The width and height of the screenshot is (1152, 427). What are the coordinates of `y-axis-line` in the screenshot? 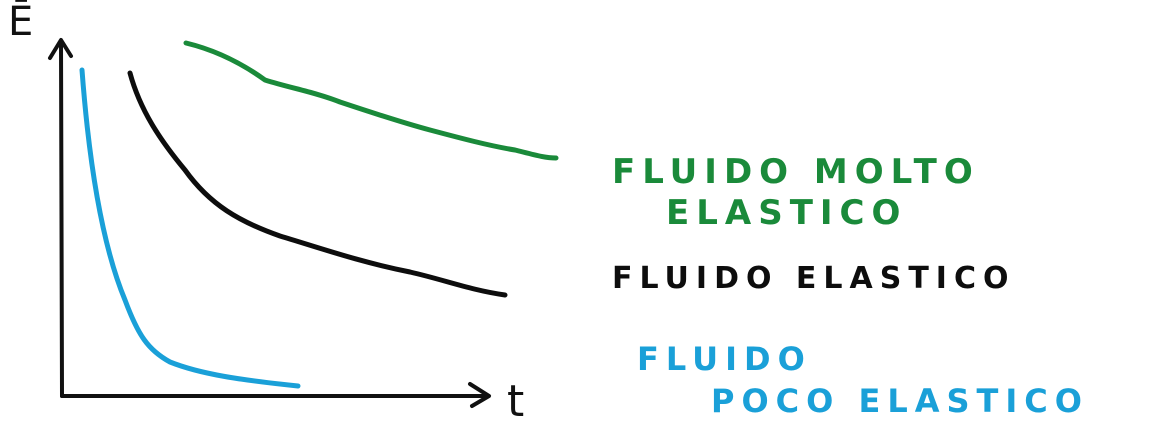 It's located at (61, 219).